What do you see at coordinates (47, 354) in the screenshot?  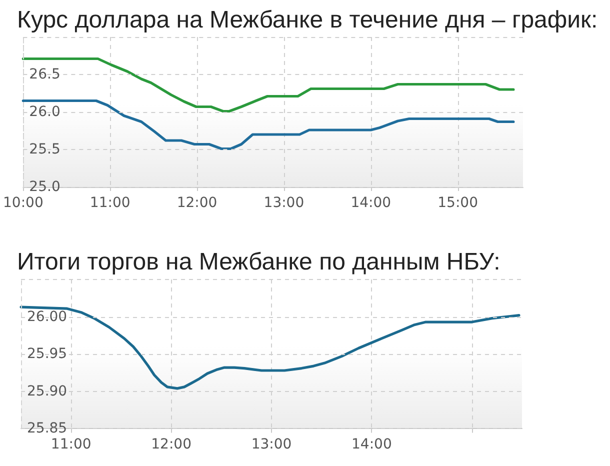 I see `y-tick-label: 25.95` at bounding box center [47, 354].